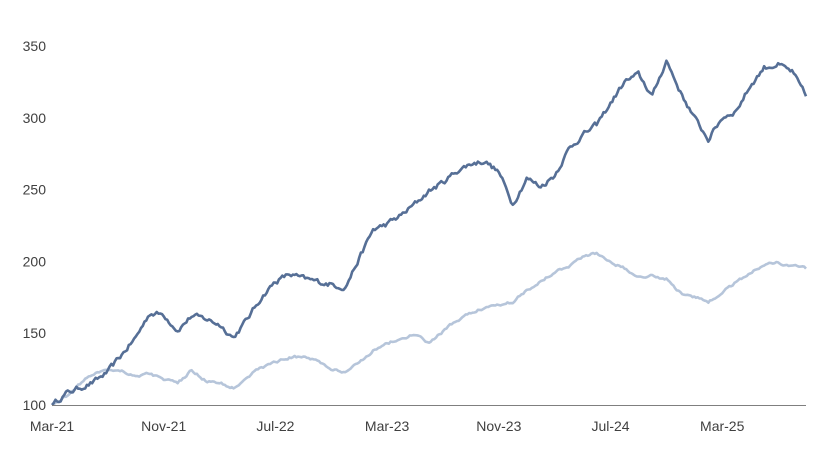  What do you see at coordinates (35, 46) in the screenshot?
I see `y-tick-label-350: 350` at bounding box center [35, 46].